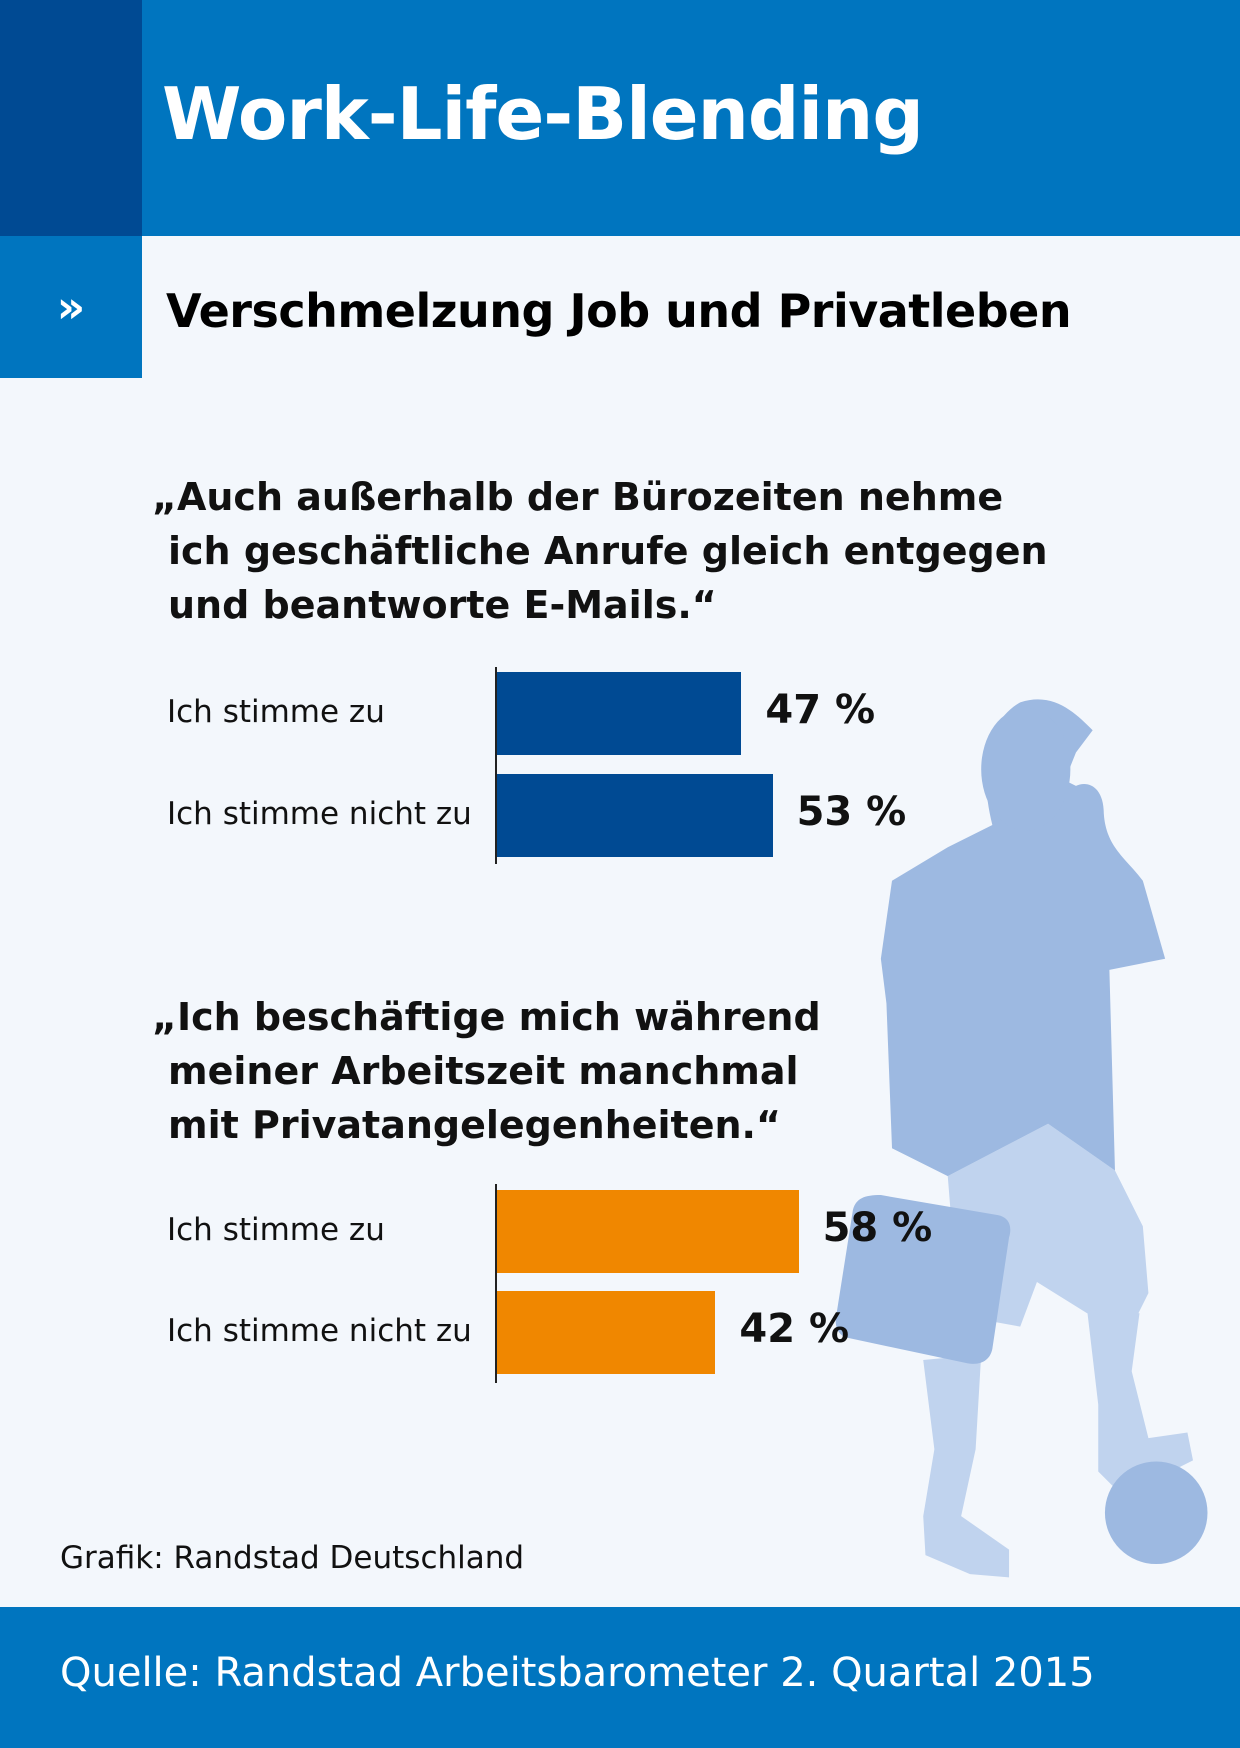  I want to click on chart-1-axis-line, so click(496, 765).